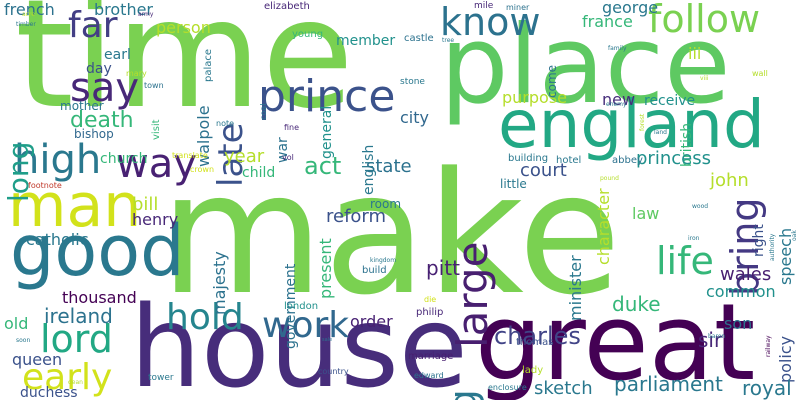 This screenshot has width=800, height=400. I want to click on word-mile: mile, so click(484, 6).